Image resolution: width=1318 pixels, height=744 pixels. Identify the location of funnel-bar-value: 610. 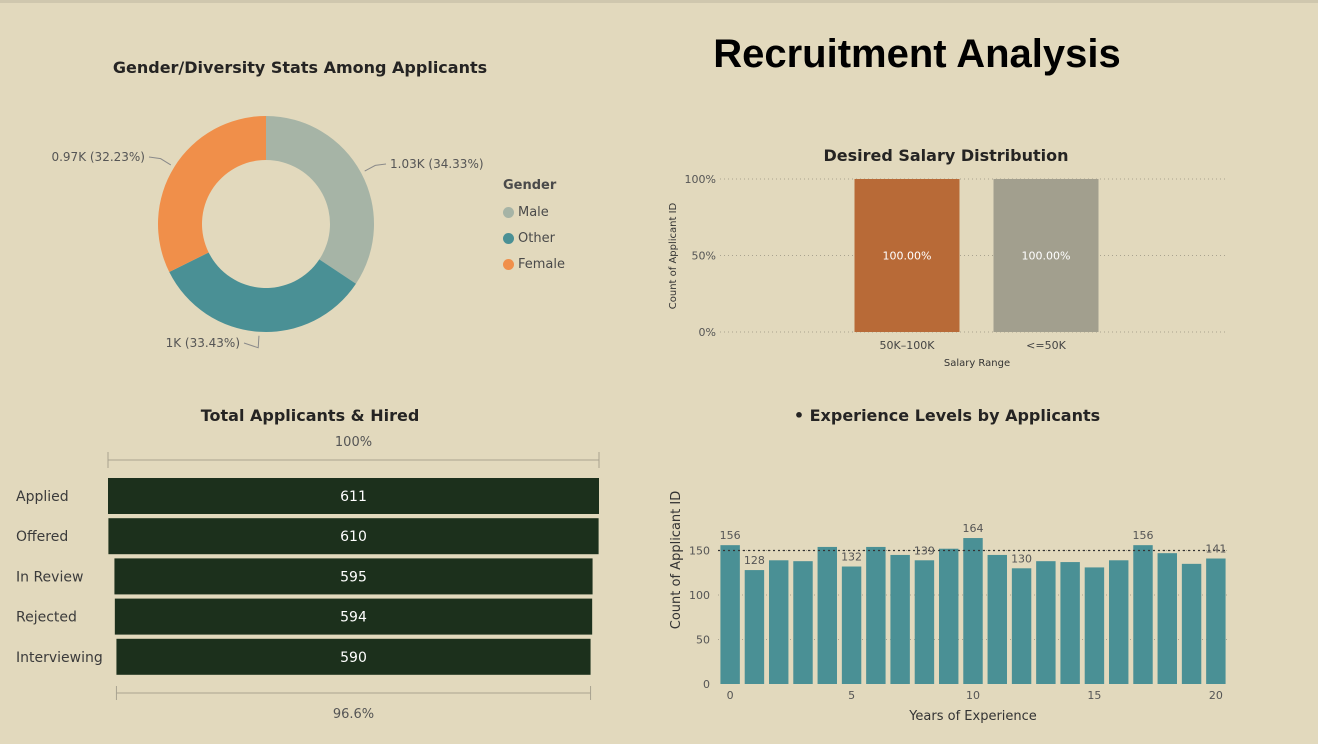
(353, 537).